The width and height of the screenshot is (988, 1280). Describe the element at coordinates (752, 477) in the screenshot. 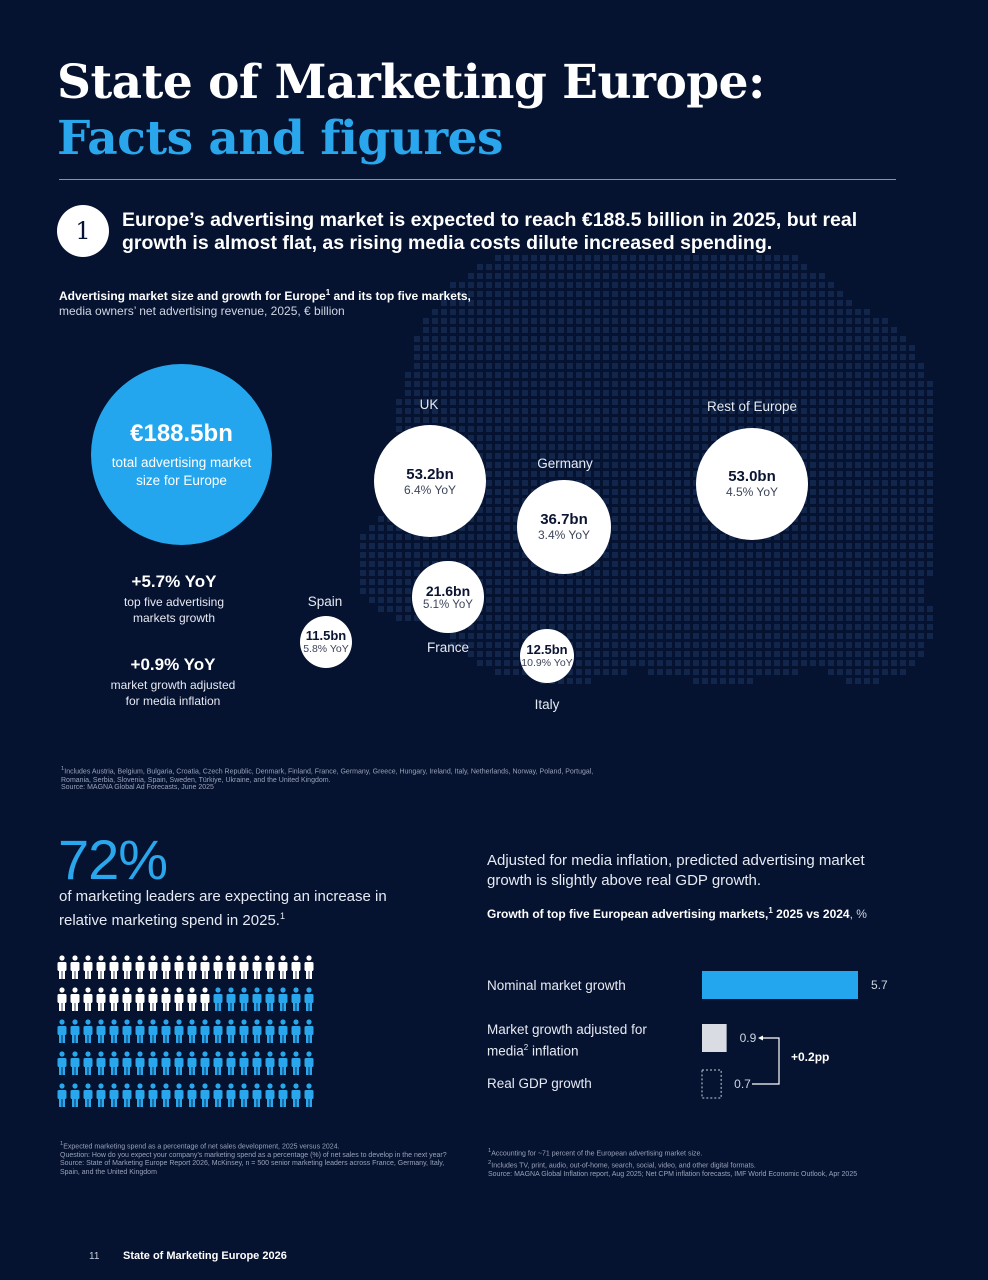

I see `market-value: 53.0bn` at that location.